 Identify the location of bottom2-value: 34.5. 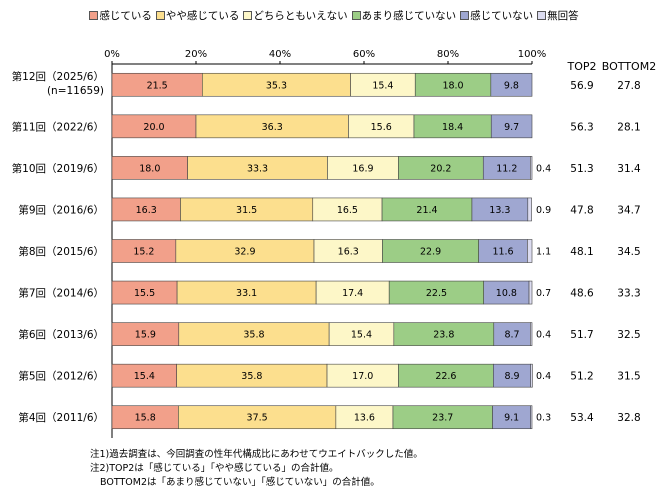
(628, 252).